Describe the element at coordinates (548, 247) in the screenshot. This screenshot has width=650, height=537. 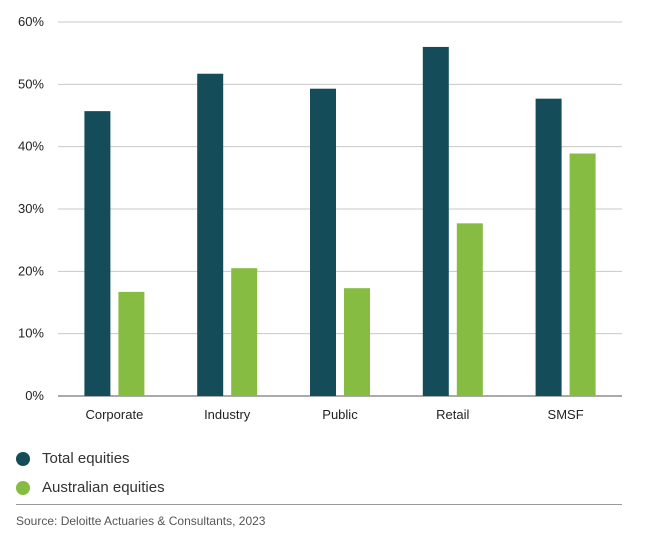
I see `bar-total-equities-smsf` at that location.